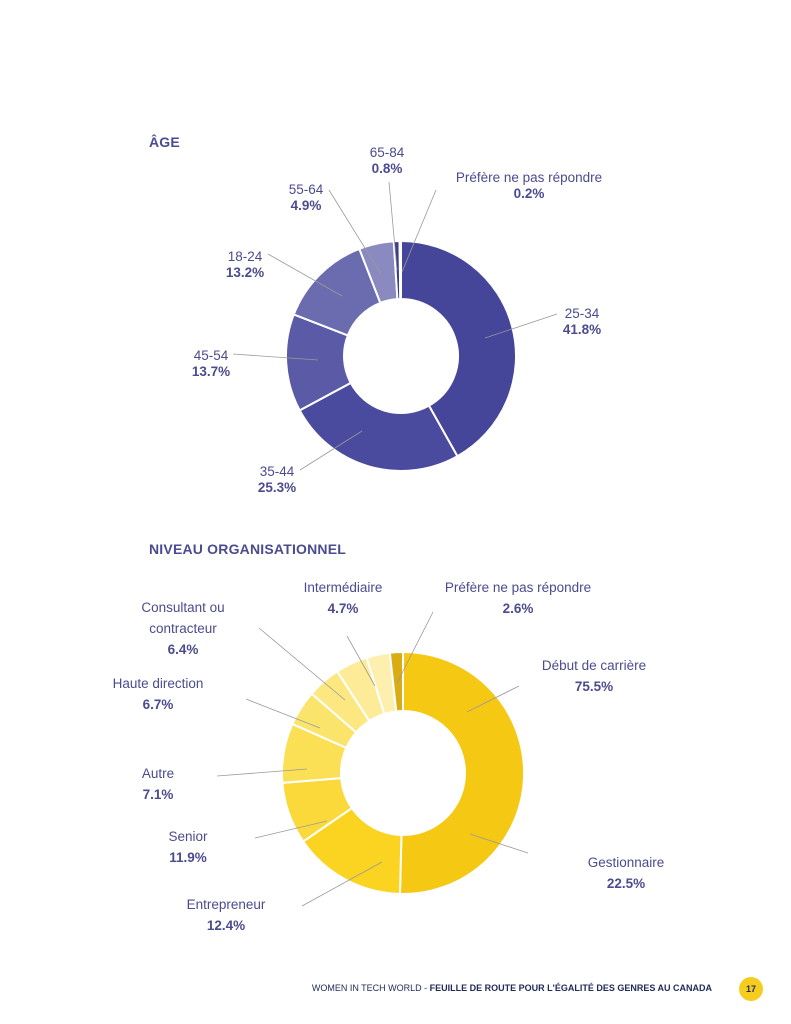 The image size is (791, 1024). What do you see at coordinates (518, 608) in the screenshot?
I see `label-pct-prefere-ne-pas-repondre: 2.6%` at bounding box center [518, 608].